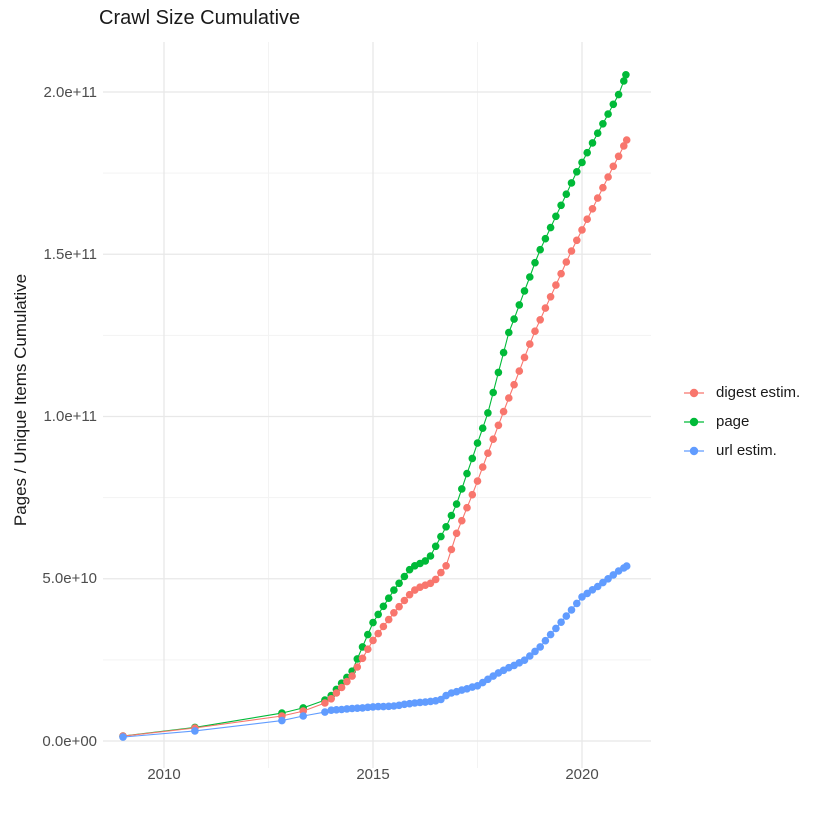 Image resolution: width=826 pixels, height=827 pixels. What do you see at coordinates (694, 421) in the screenshot?
I see `legend-key-page-icon` at bounding box center [694, 421].